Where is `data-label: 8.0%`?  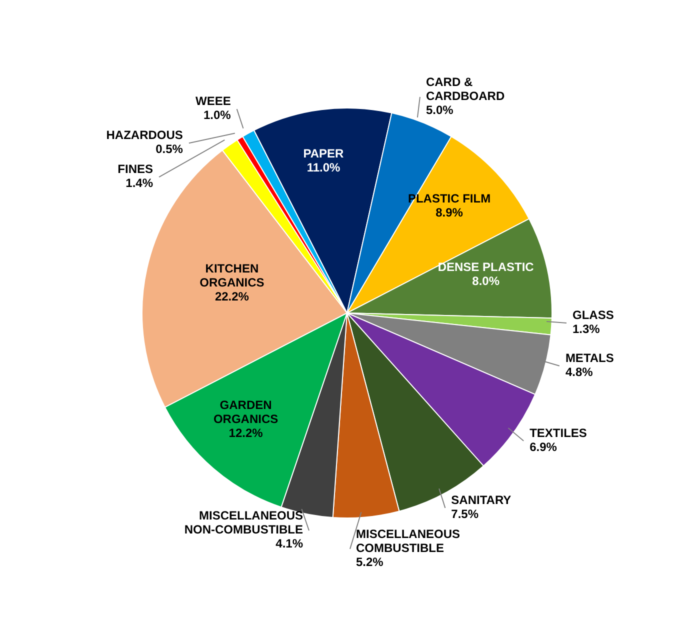
data-label: 8.0% is located at coordinates (486, 281).